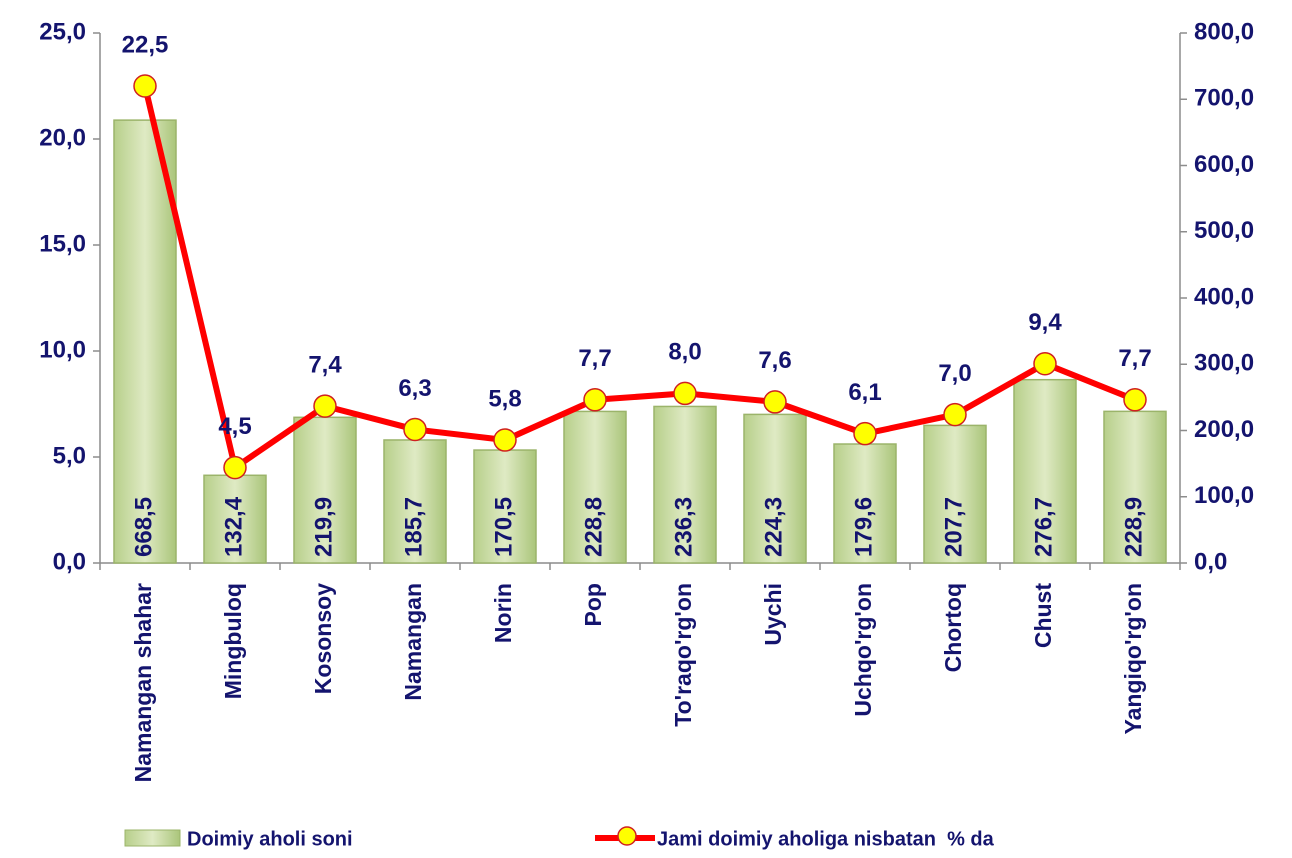 Image resolution: width=1292 pixels, height=858 pixels. Describe the element at coordinates (1210, 561) in the screenshot. I see `y2-tick-label: 0,0` at that location.